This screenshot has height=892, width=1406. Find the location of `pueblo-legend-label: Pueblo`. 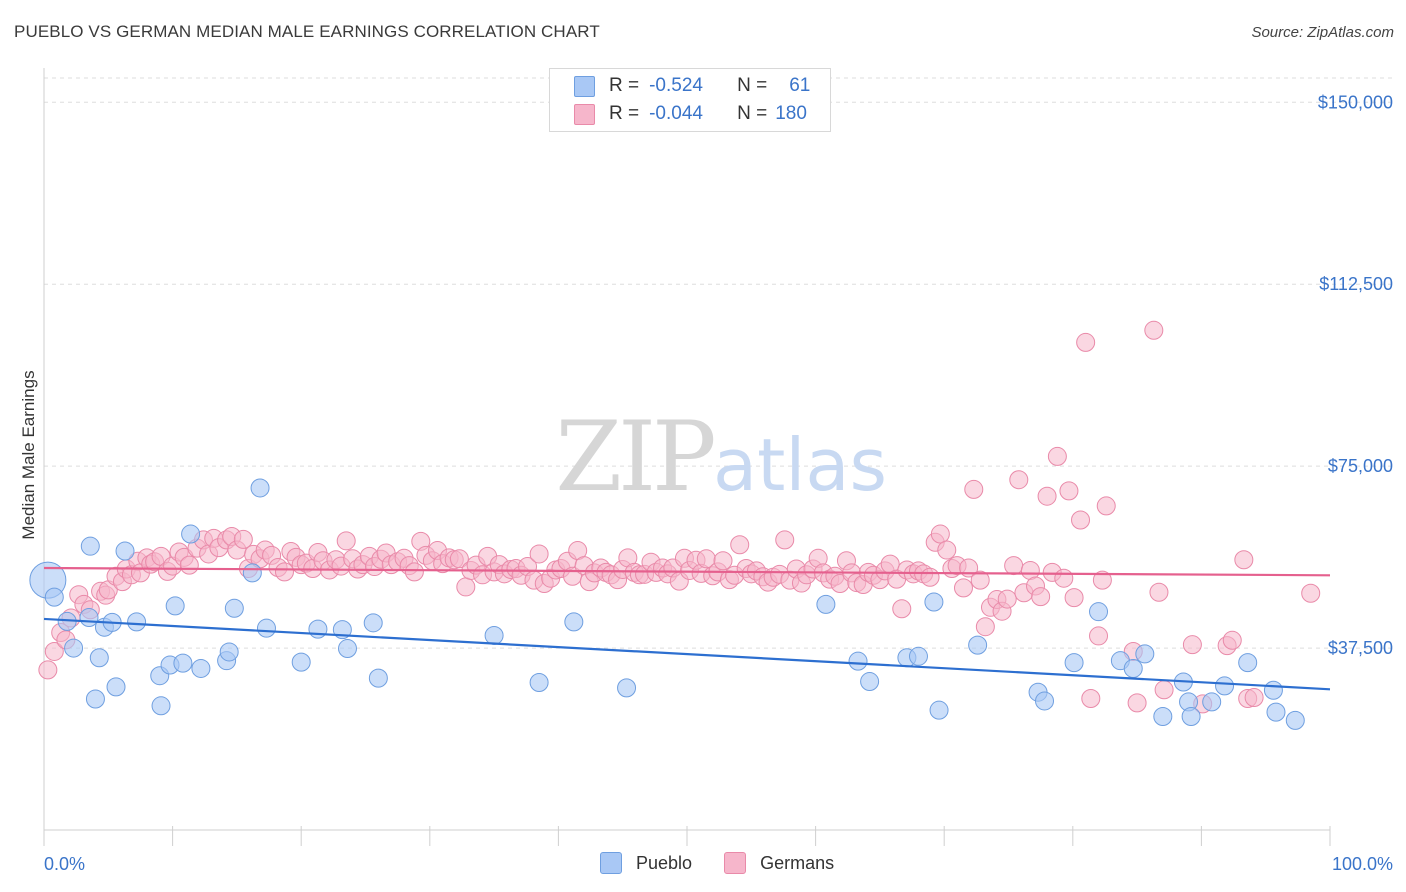

pueblo-legend-label: Pueblo is located at coordinates (664, 862).